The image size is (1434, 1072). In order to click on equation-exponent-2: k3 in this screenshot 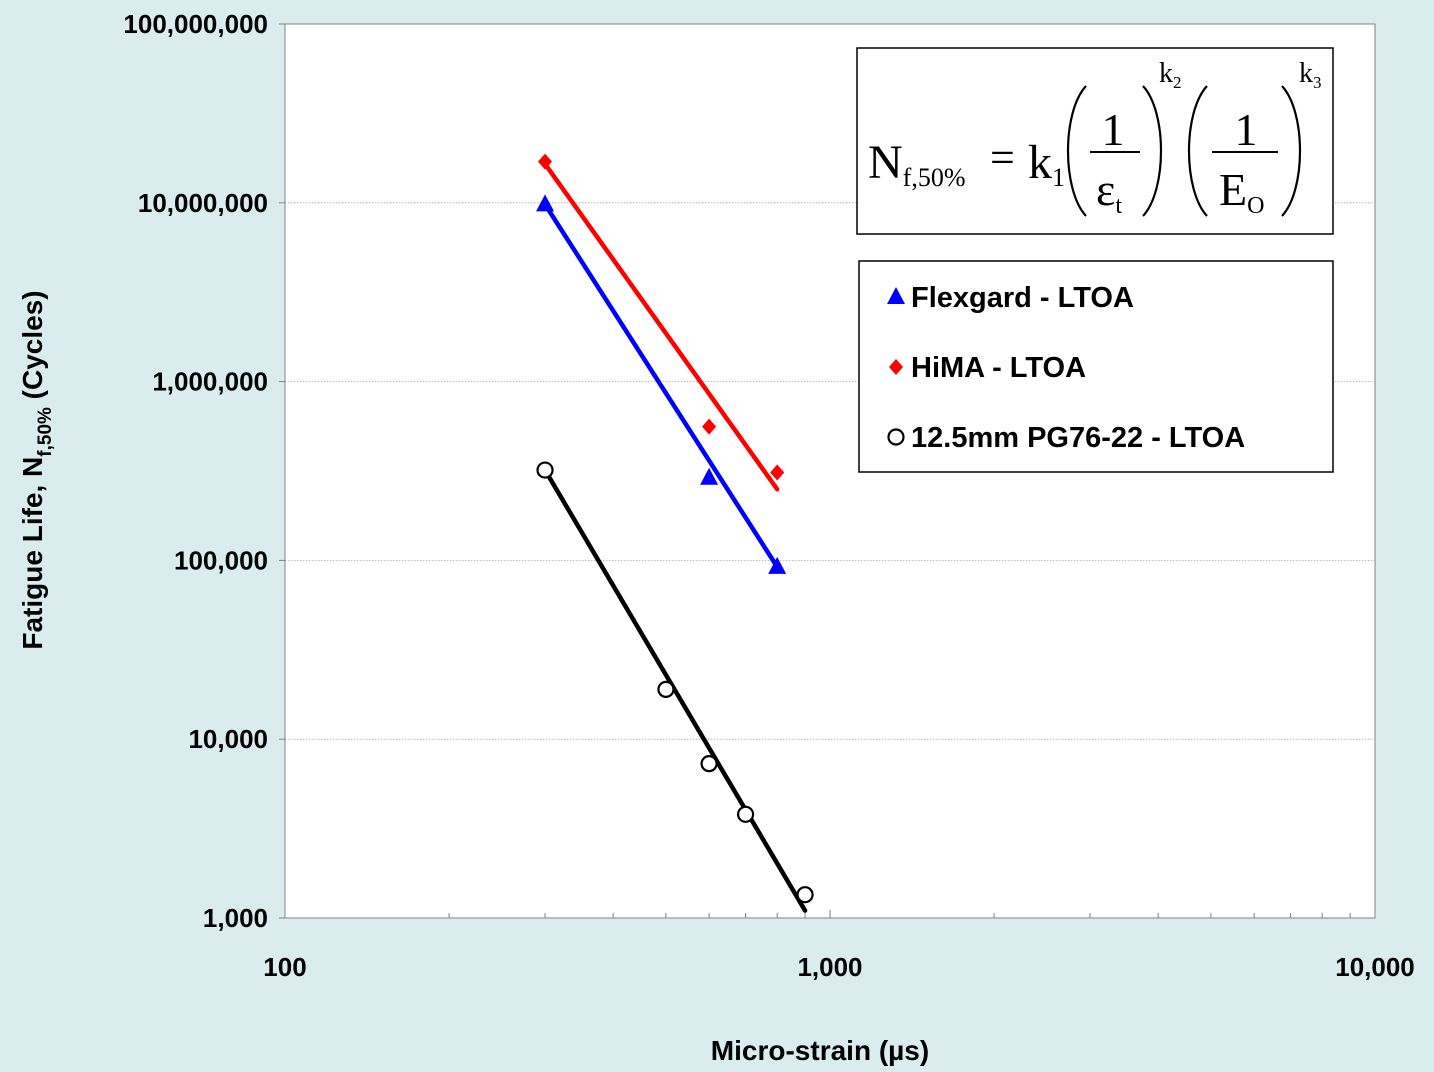, I will do `click(1310, 75)`.